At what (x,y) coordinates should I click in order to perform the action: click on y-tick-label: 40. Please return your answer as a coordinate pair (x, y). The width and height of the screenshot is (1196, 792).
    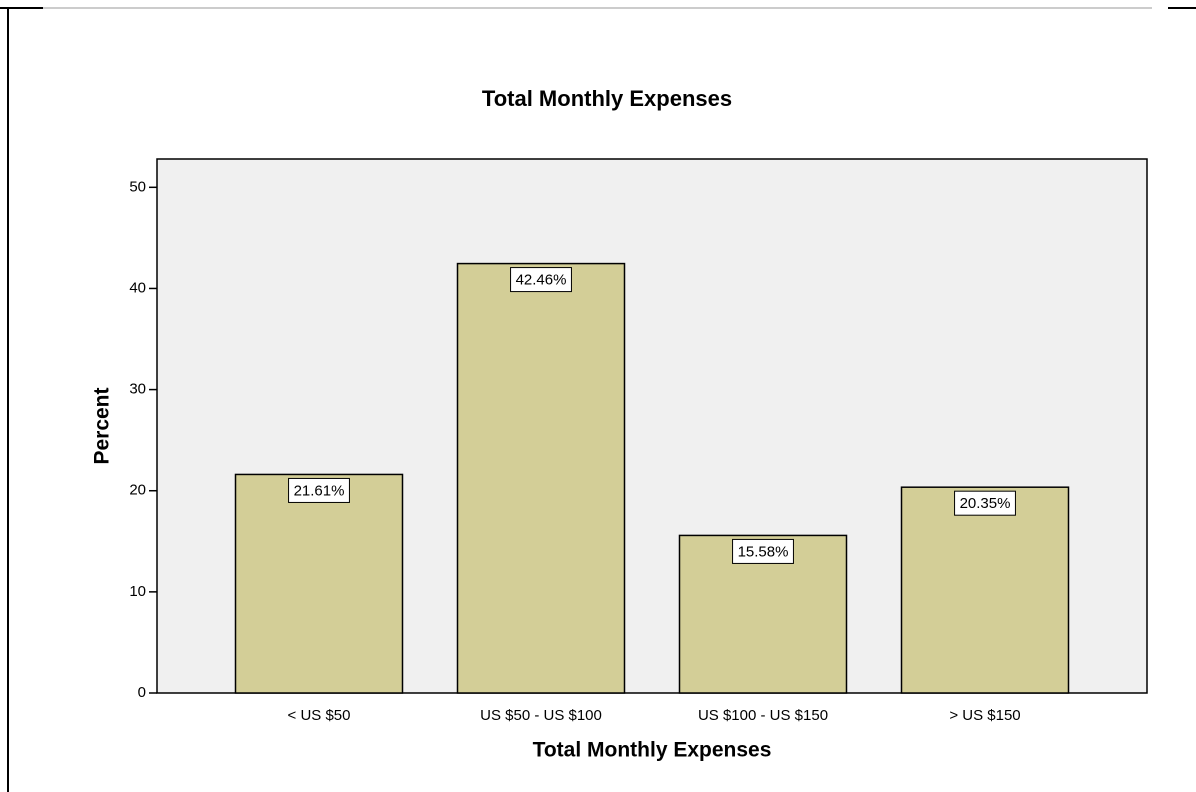
    Looking at the image, I should click on (137, 287).